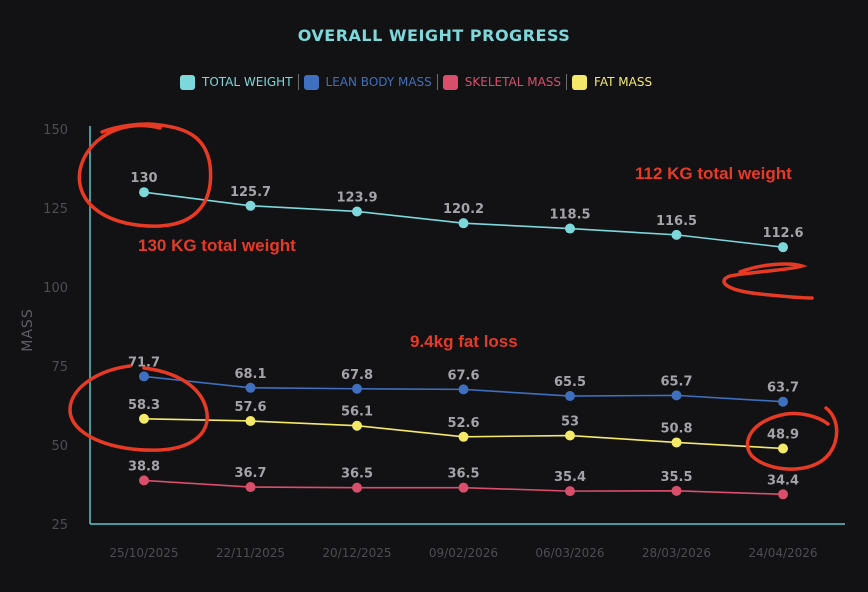  Describe the element at coordinates (450, 82) in the screenshot. I see `legend-swatch-skeletal-mass` at that location.